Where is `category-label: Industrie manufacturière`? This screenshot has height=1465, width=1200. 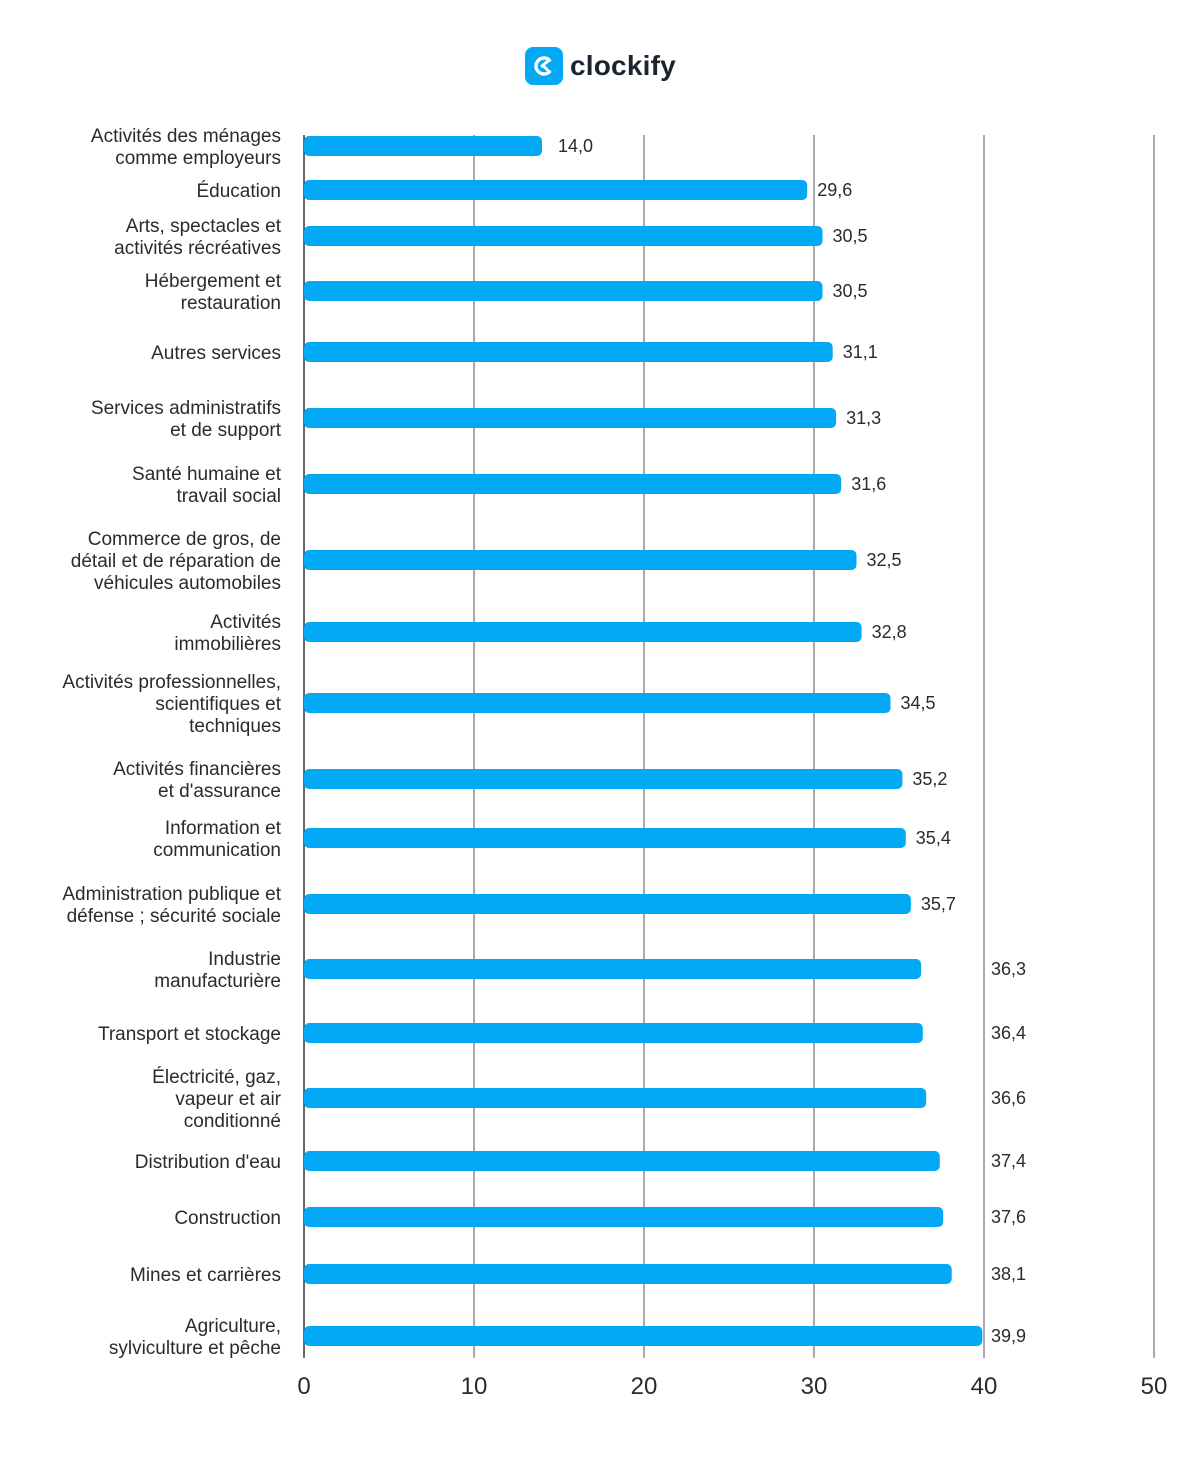
category-label: Industrie manufacturière is located at coordinates (217, 970).